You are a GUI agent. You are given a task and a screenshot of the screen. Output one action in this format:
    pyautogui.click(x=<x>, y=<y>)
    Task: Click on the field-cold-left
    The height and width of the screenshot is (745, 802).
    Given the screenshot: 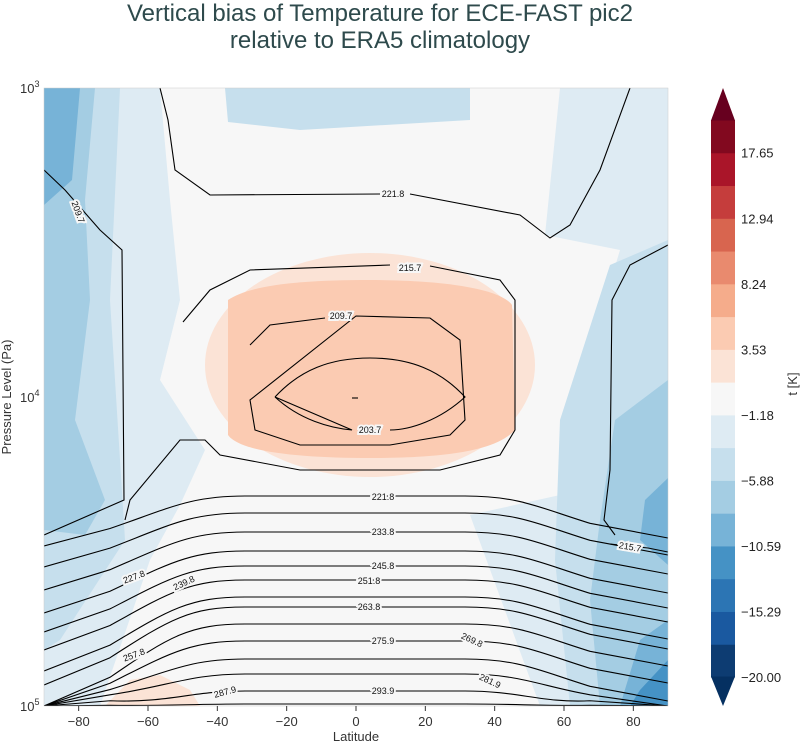 What is the action you would take?
    pyautogui.click(x=74, y=311)
    